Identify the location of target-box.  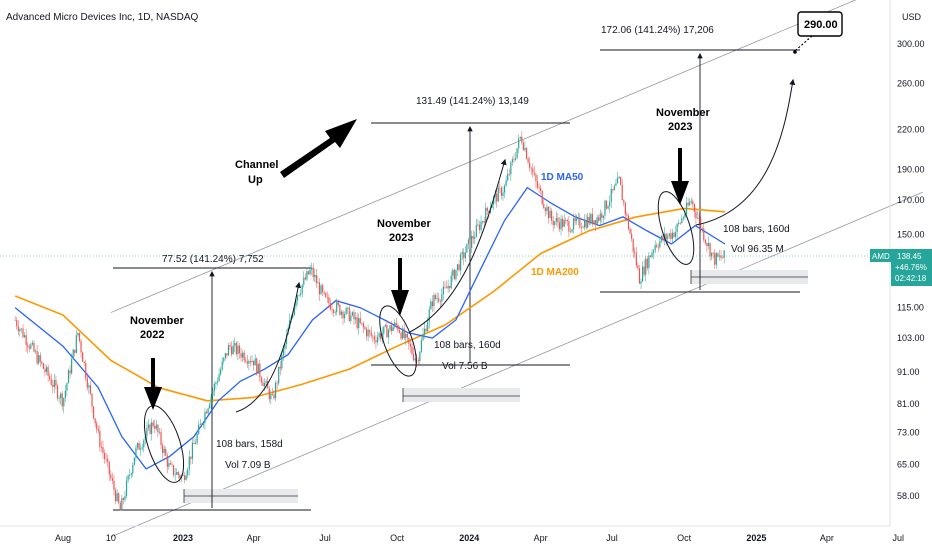
(820, 24).